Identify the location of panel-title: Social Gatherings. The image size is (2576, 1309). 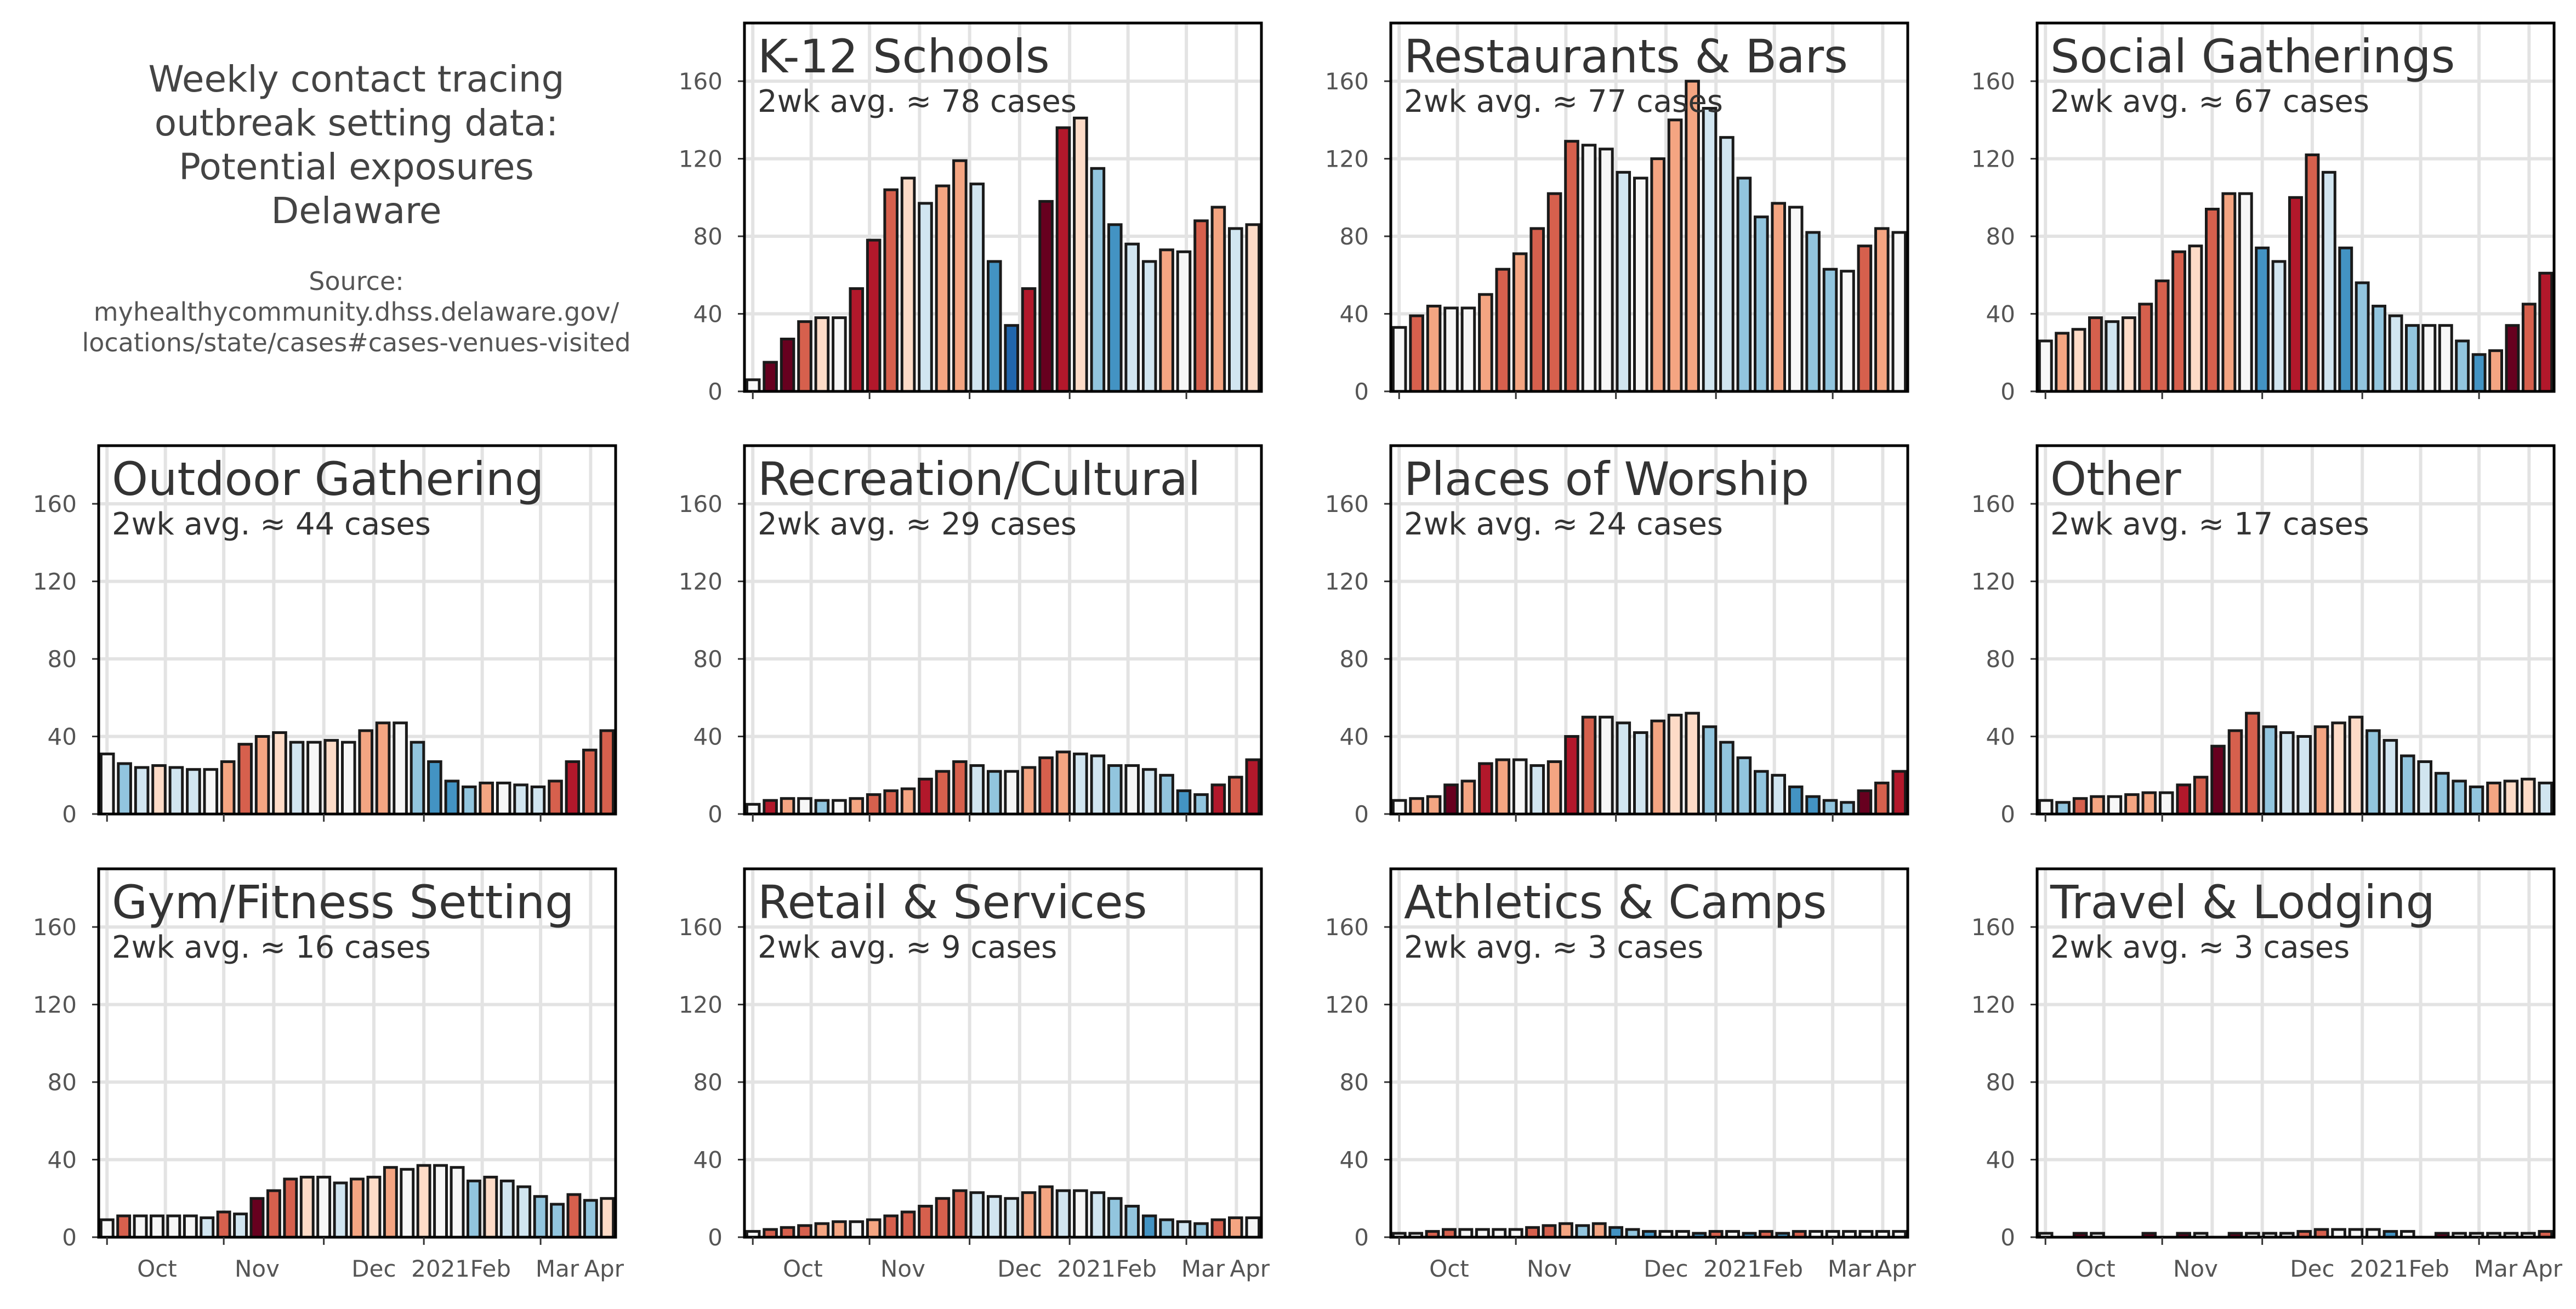
(2252, 57).